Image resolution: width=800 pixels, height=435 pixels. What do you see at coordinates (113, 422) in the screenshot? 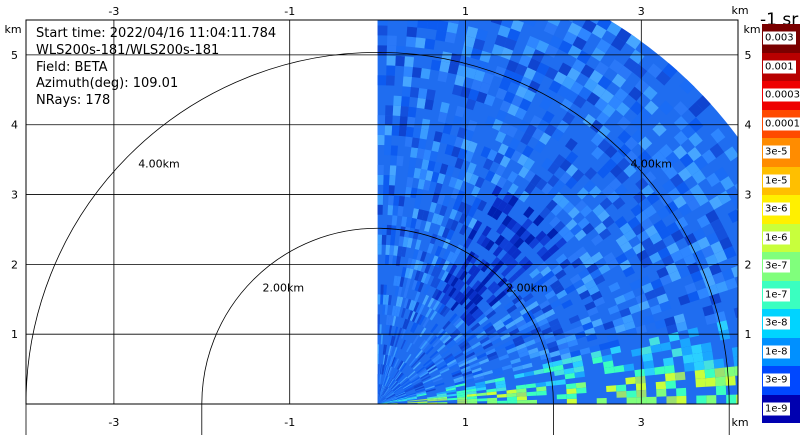
I see `x-tick-label-bottom: -3` at bounding box center [113, 422].